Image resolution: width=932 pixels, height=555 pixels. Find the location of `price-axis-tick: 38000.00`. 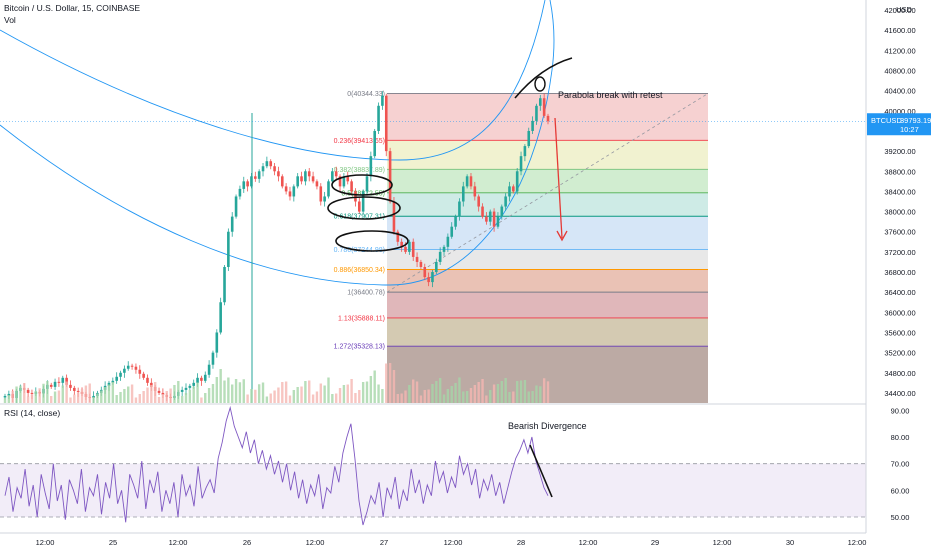

price-axis-tick: 38000.00 is located at coordinates (899, 212).